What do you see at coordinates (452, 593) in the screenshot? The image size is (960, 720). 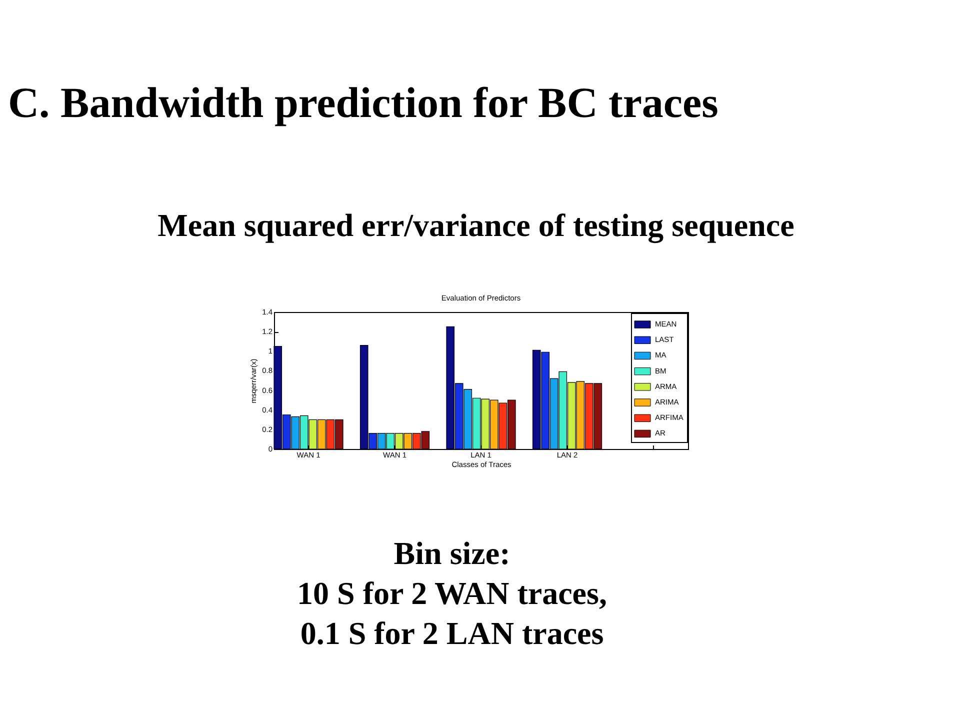 I see `text: Bin size: 10 S for 2 WAN traces, 0.1 S for 2 LAN traces` at bounding box center [452, 593].